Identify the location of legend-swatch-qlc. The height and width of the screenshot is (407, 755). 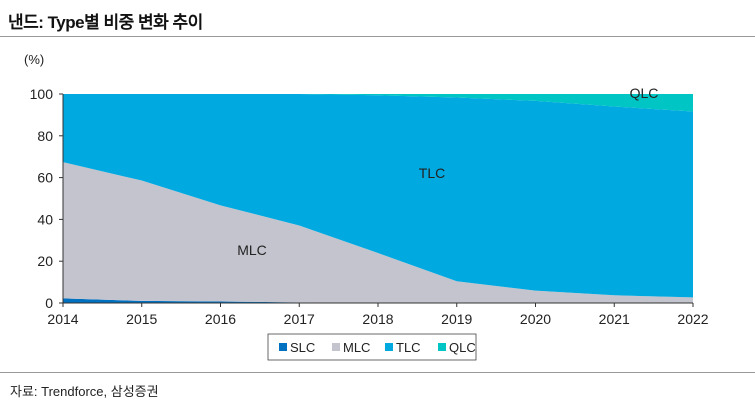
(442, 347).